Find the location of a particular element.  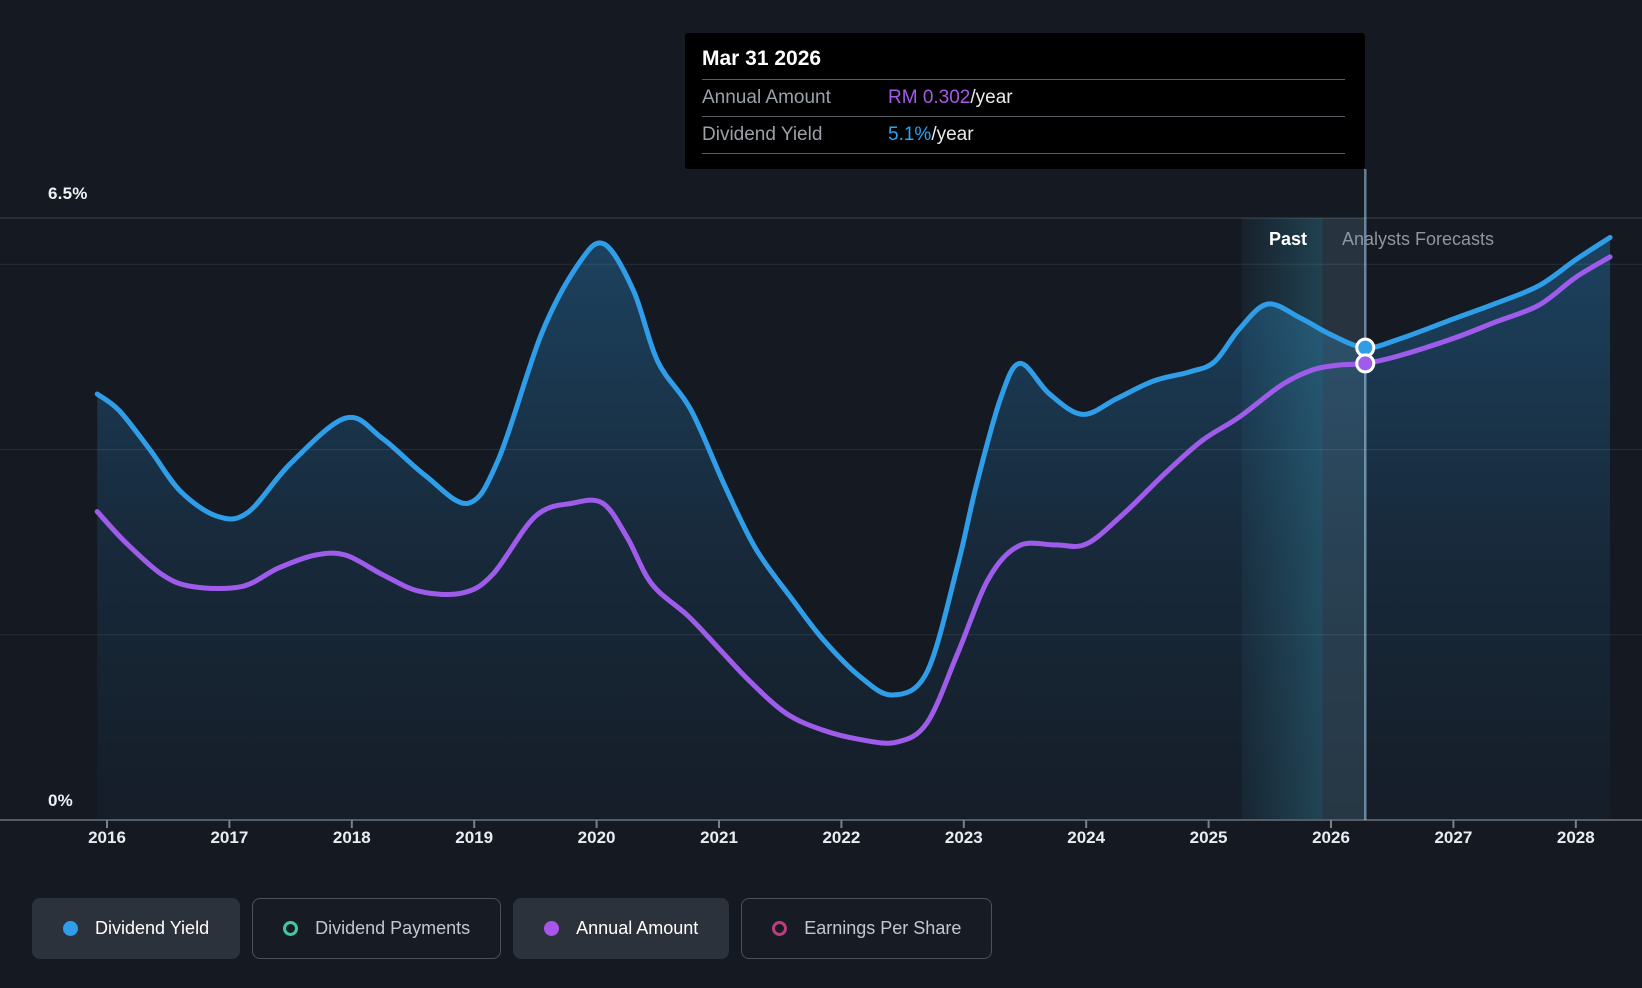

legend-toggle-annual-amount: Annual Amount is located at coordinates (621, 928).